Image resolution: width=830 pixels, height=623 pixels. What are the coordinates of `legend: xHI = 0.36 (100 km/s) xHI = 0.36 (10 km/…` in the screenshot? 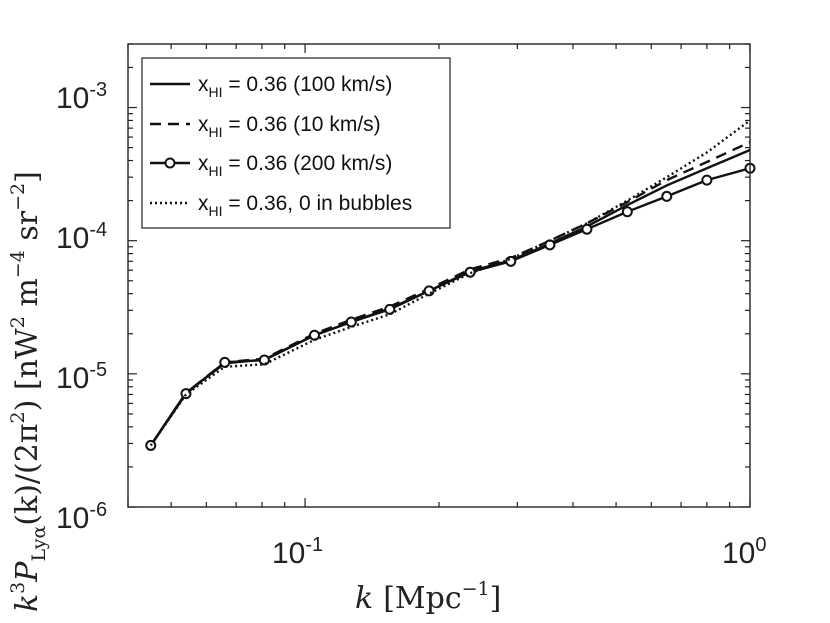 It's located at (296, 143).